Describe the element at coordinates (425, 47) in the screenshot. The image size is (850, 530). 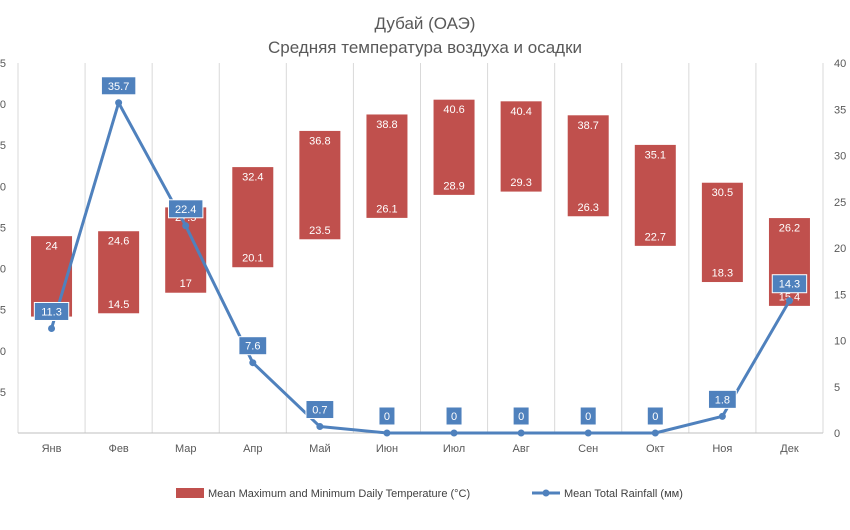
I see `chart-subtitle: Средняя температура воздуха и осадки` at that location.